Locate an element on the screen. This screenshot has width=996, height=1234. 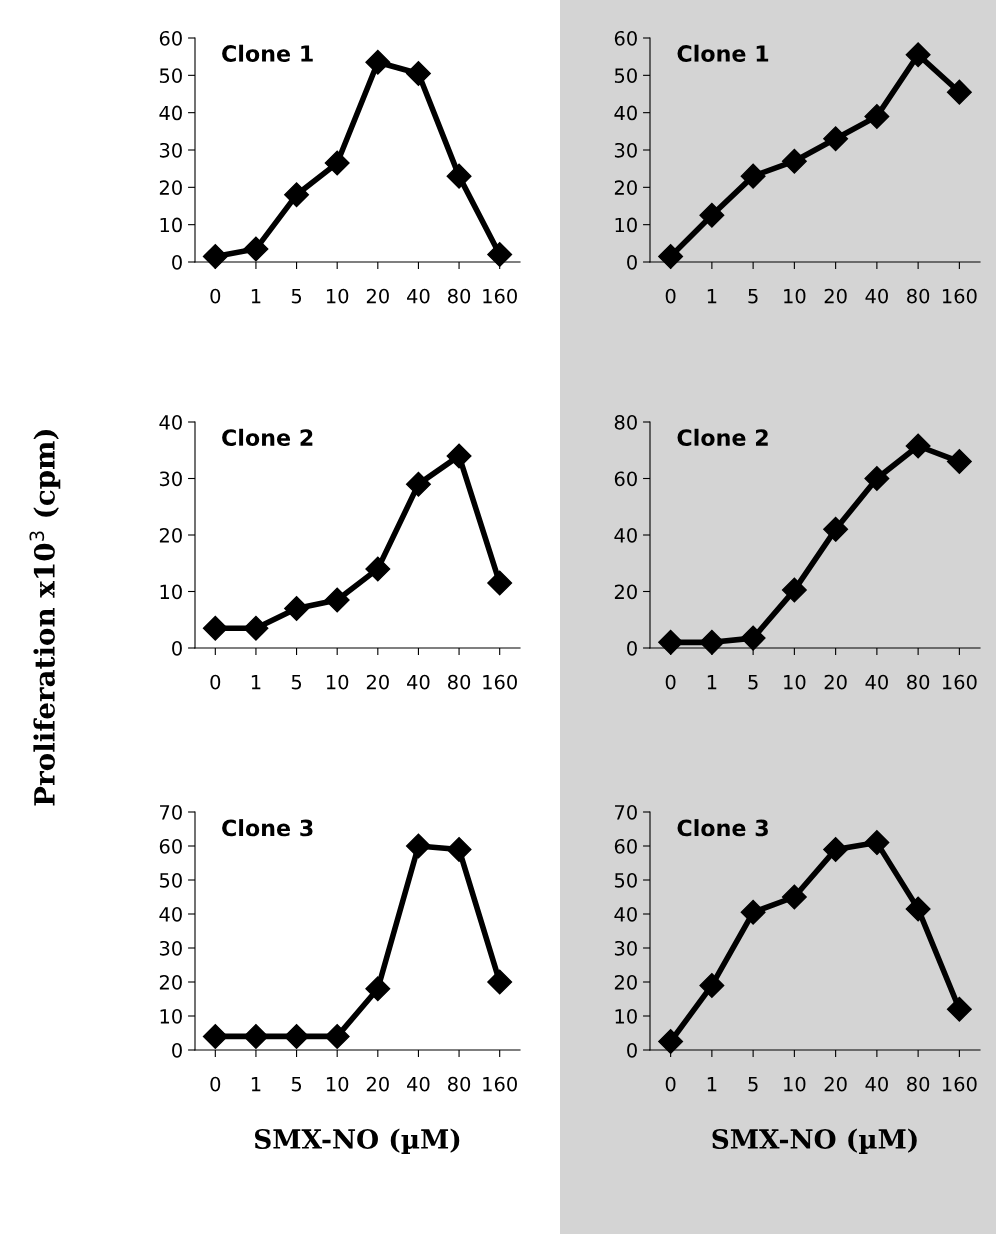
y-axis-title: Proliferation x10$^{3}$ (cpm) is located at coordinates (45, 618).